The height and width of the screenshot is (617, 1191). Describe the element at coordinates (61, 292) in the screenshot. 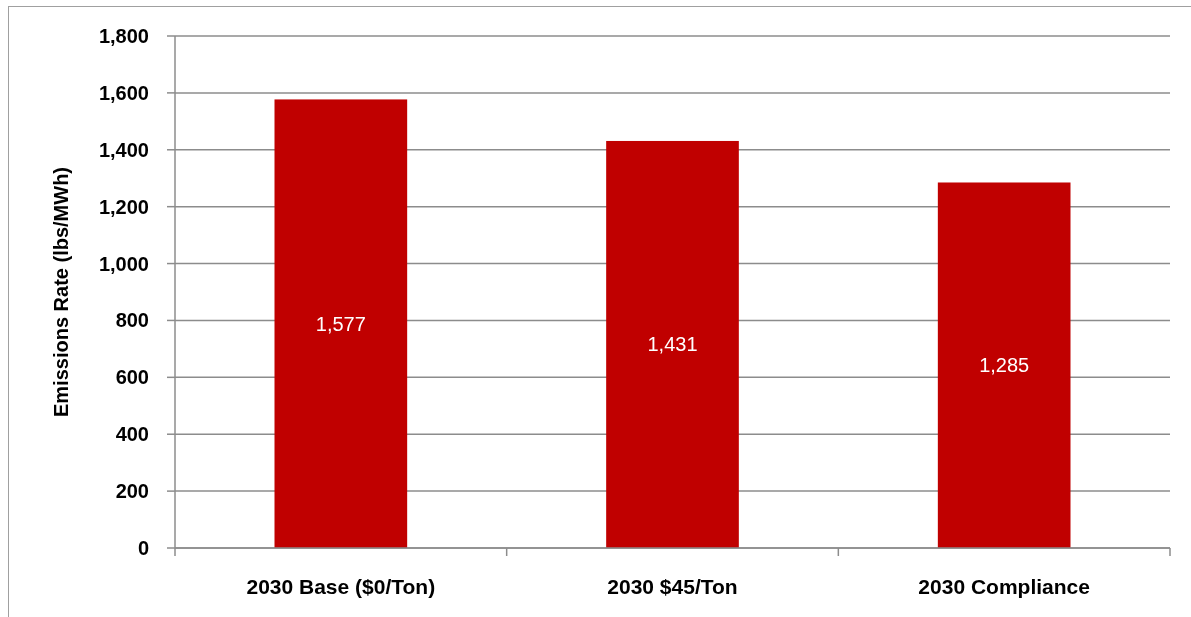

I see `y-axis-title: Emissions Rate (lbs/MWh)` at that location.